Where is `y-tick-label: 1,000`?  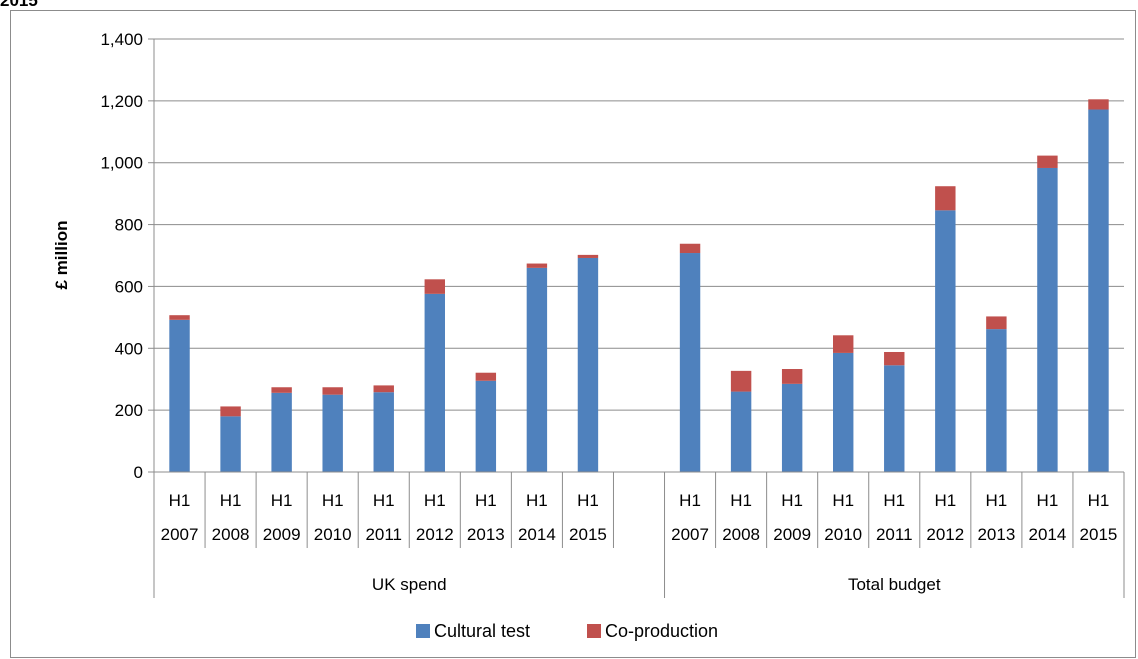 y-tick-label: 1,000 is located at coordinates (121, 163).